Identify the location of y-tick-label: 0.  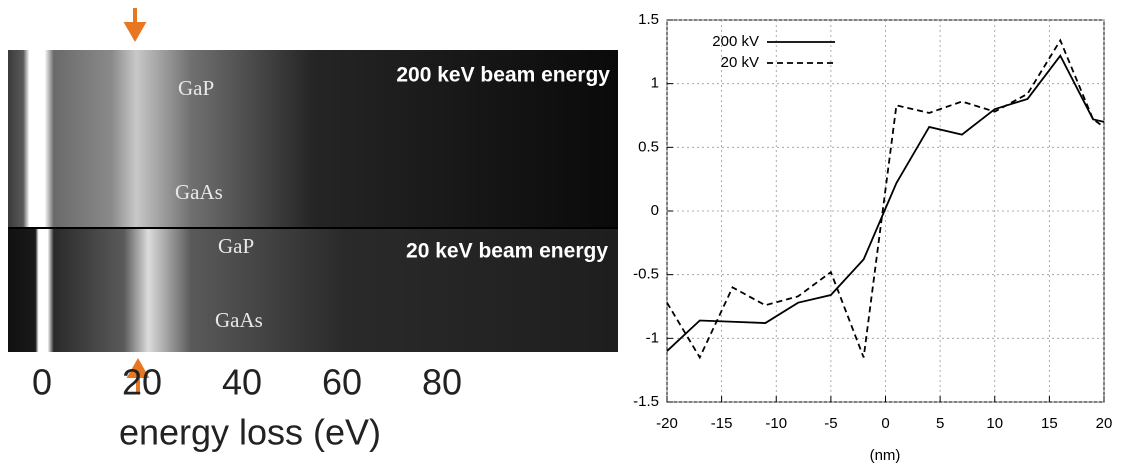
(655, 210).